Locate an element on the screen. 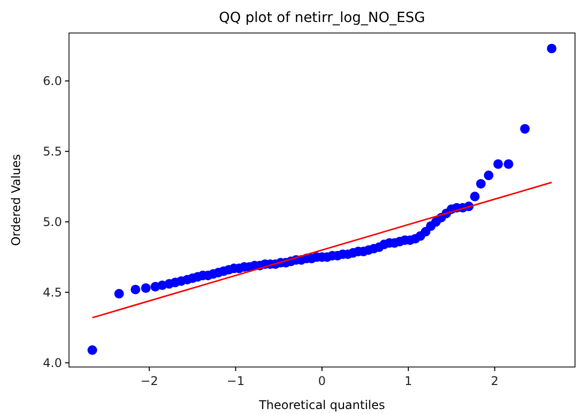  x-tick-label: 2 is located at coordinates (494, 381).